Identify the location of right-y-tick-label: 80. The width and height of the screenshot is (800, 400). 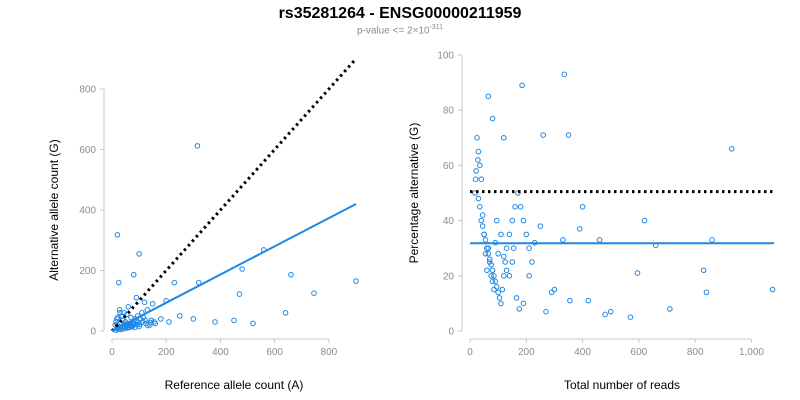
(449, 111).